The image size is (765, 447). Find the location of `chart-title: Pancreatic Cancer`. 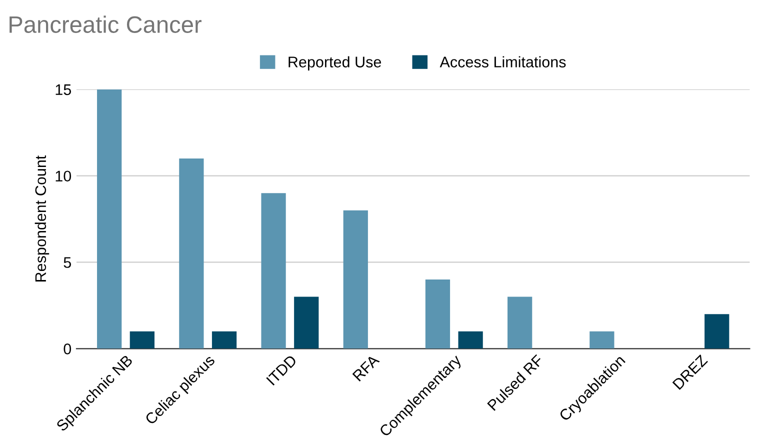

chart-title: Pancreatic Cancer is located at coordinates (106, 24).